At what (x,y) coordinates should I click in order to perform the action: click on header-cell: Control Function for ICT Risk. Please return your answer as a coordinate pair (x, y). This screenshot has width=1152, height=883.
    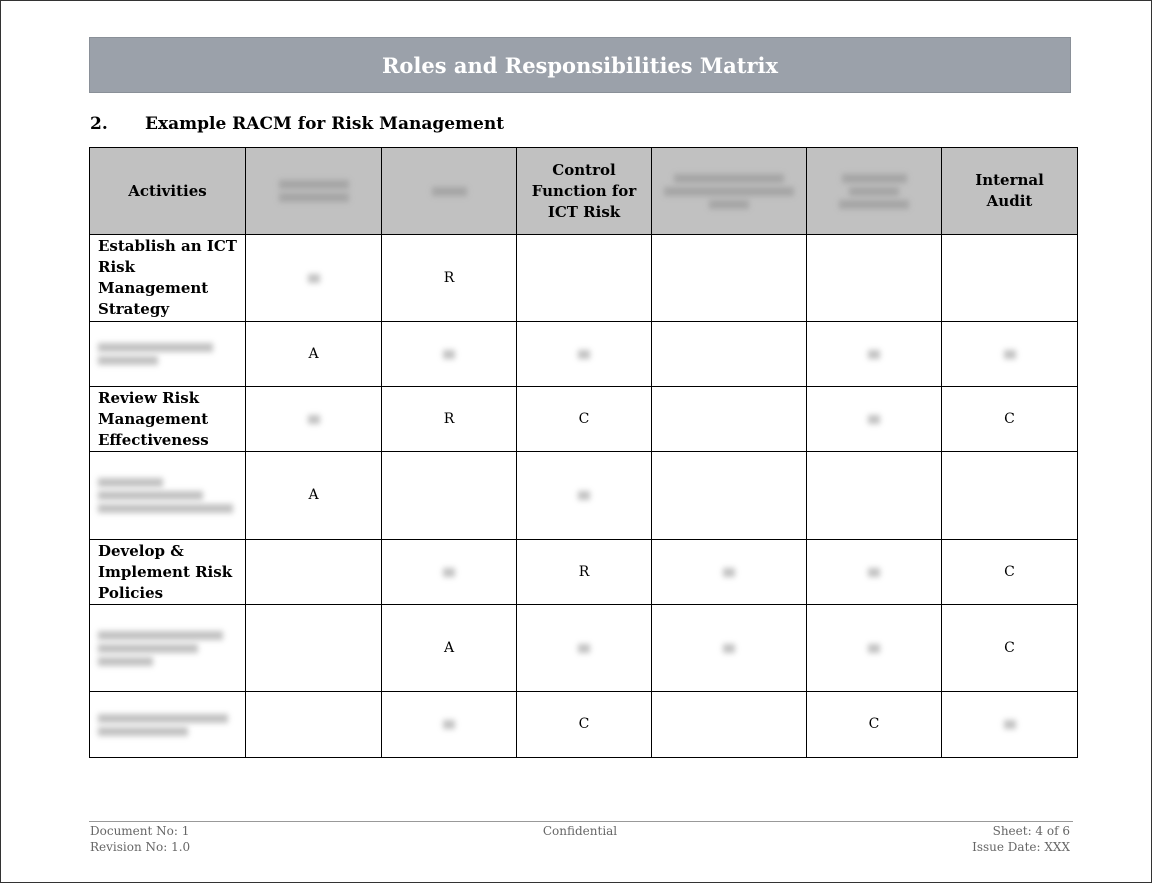
    Looking at the image, I should click on (584, 191).